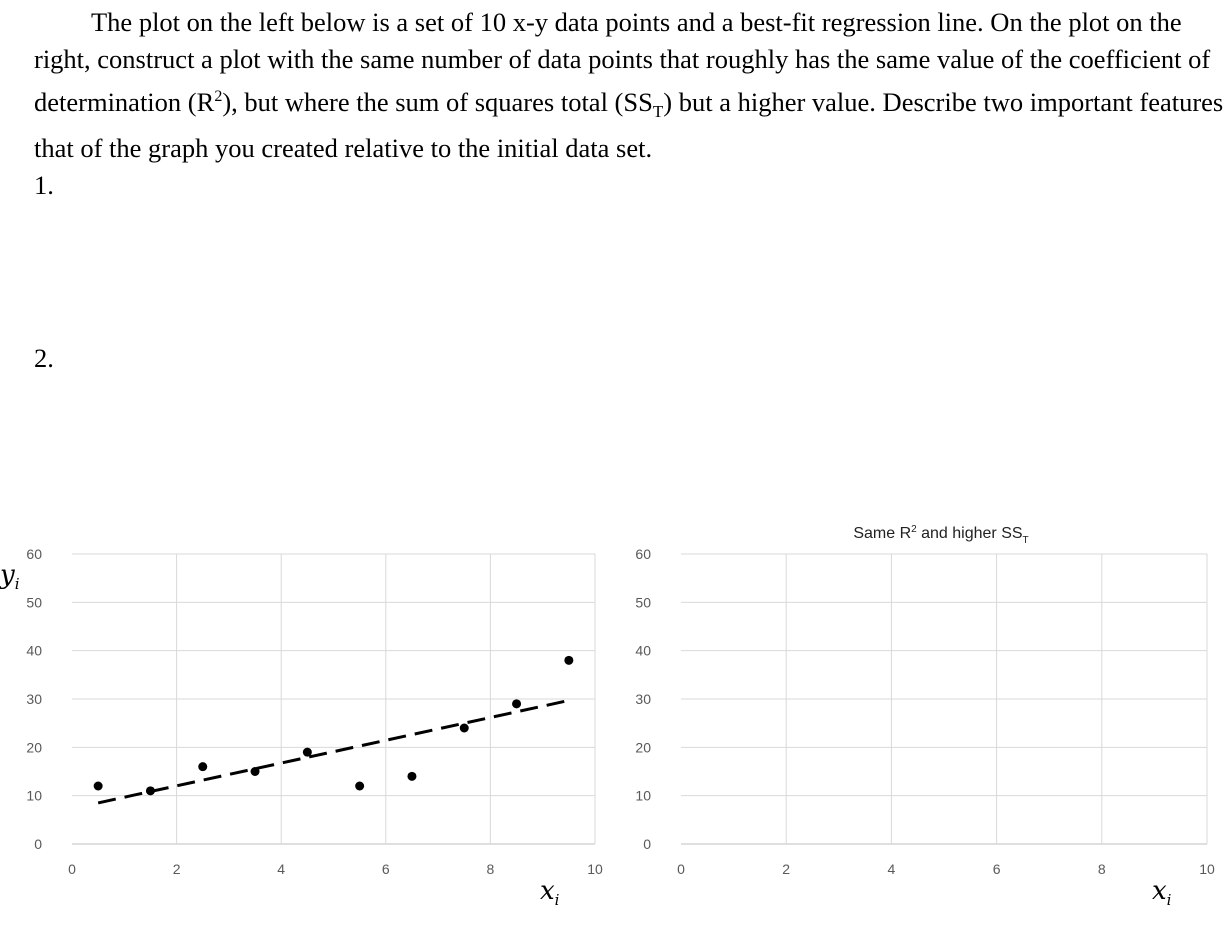  I want to click on chart-right-title-sup: 2, so click(914, 529).